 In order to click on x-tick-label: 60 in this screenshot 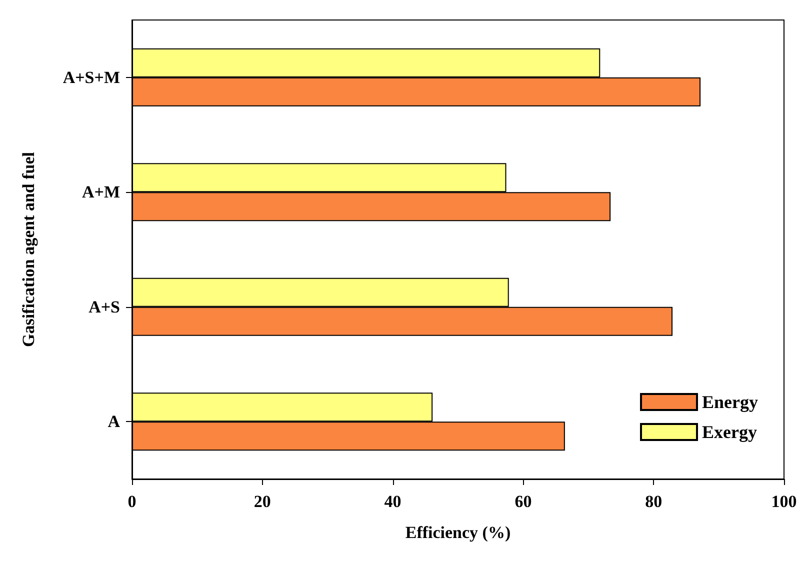, I will do `click(523, 501)`.